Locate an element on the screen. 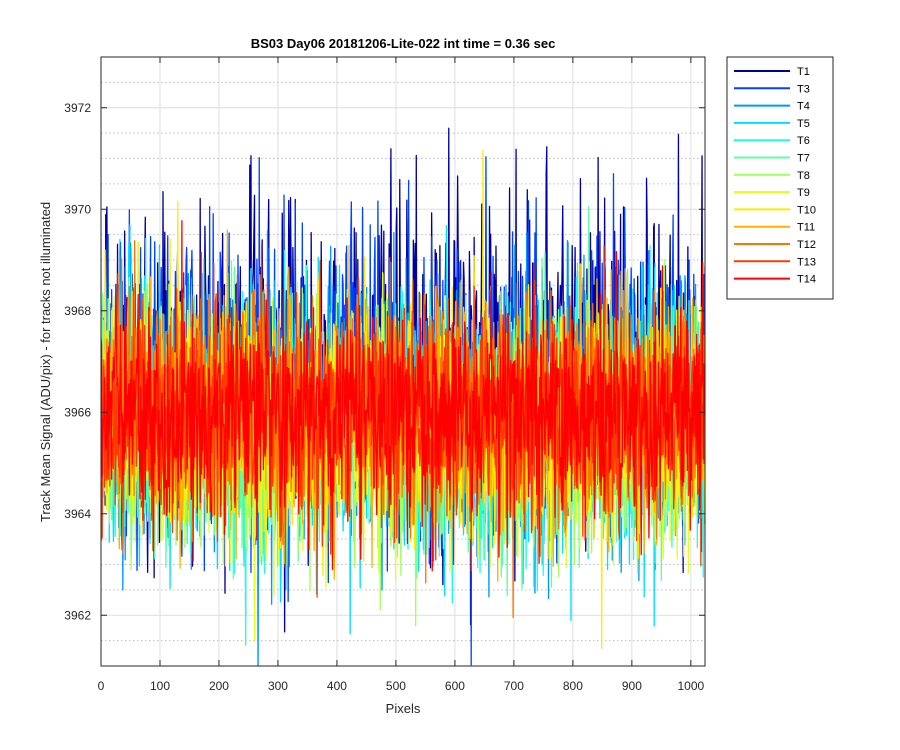  legend-label-t6: T6 is located at coordinates (803, 141).